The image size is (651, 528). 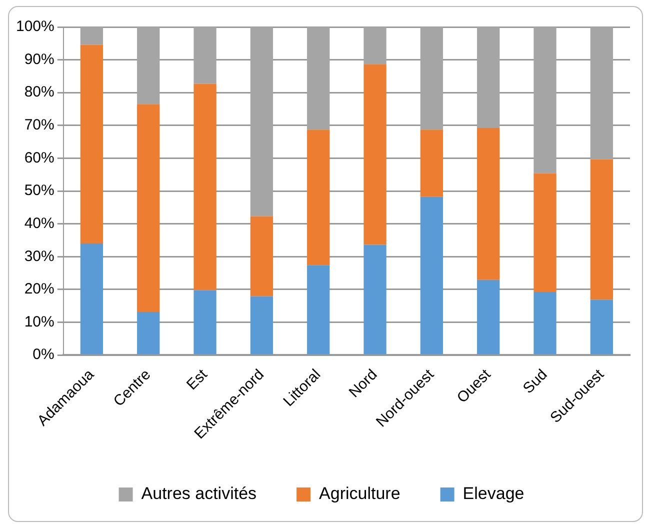 What do you see at coordinates (199, 494) in the screenshot?
I see `legend-label: Autres activités` at bounding box center [199, 494].